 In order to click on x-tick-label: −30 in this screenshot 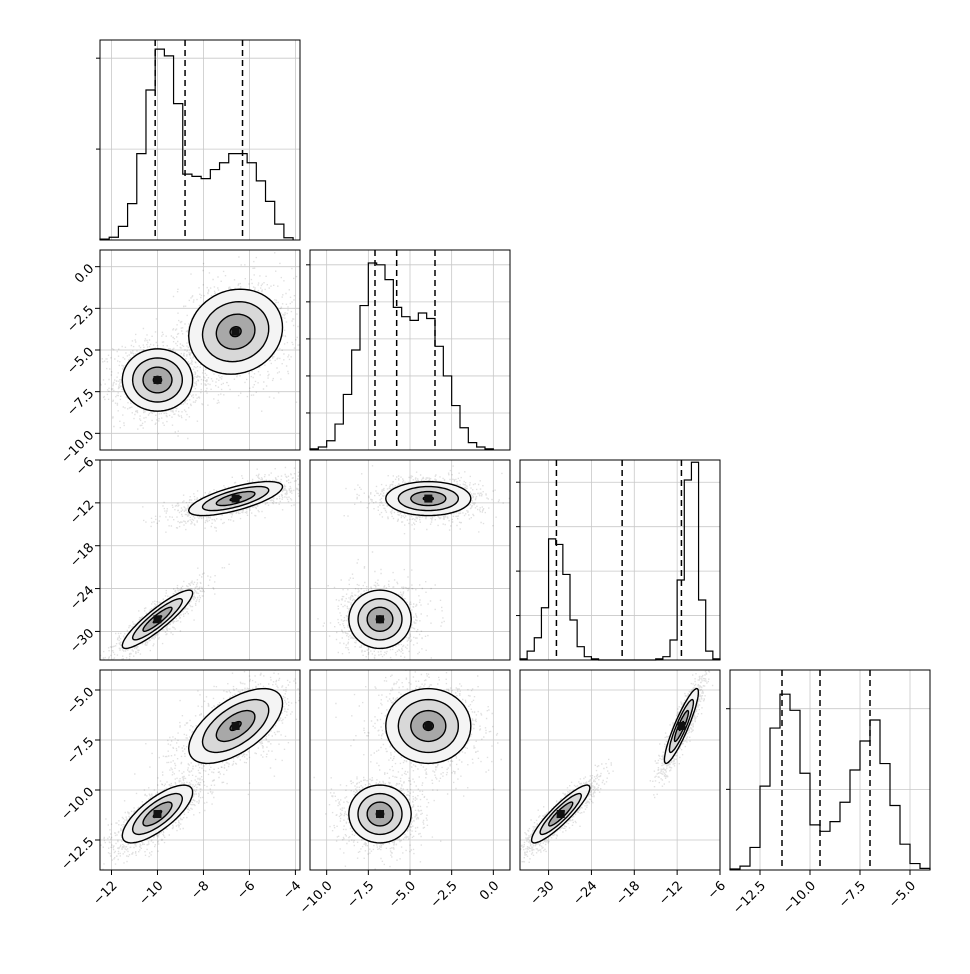, I will do `click(543, 893)`.